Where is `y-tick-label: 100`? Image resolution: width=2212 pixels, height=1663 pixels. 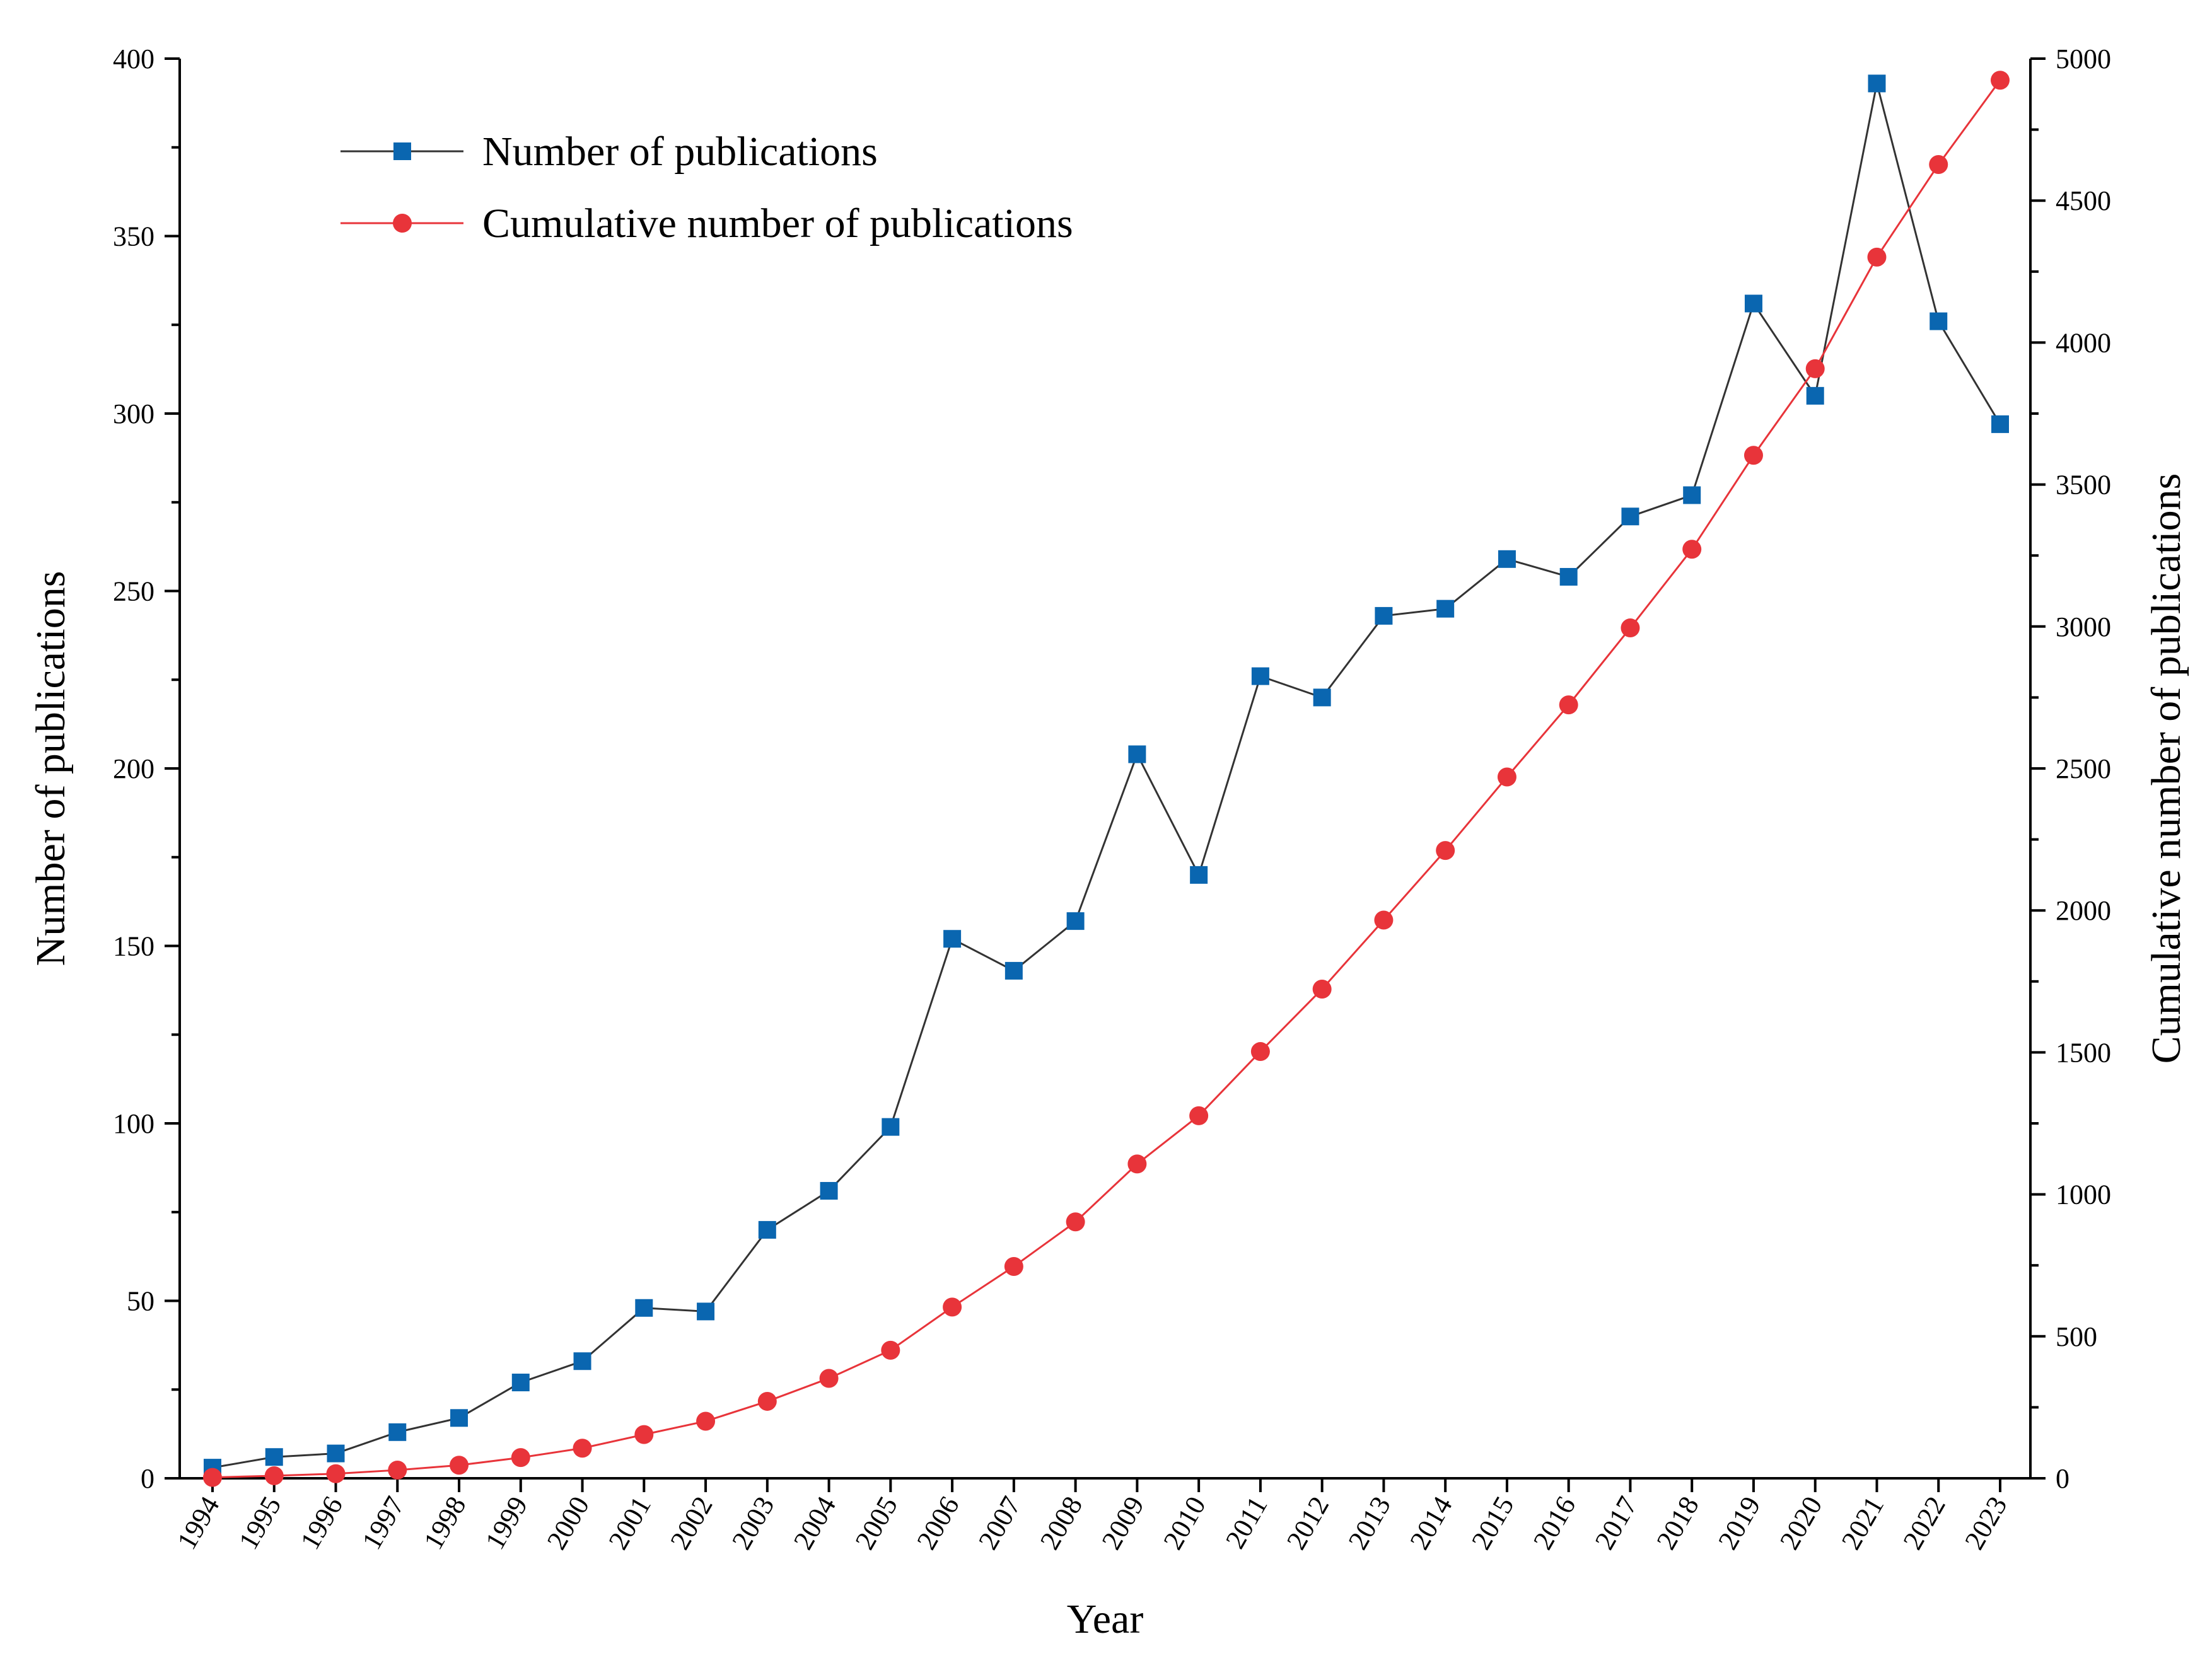 y-tick-label: 100 is located at coordinates (133, 1124).